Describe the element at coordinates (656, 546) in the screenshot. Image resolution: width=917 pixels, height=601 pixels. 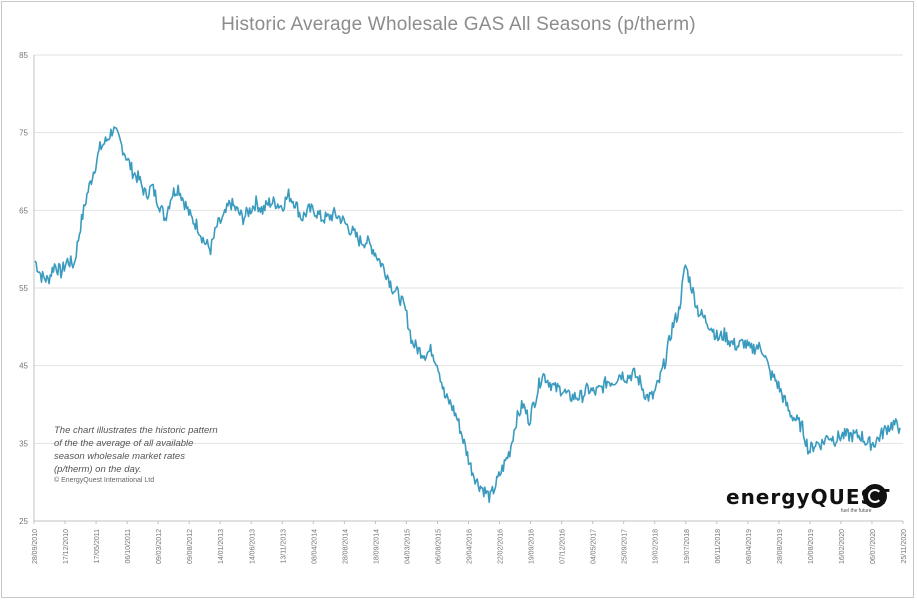
I see `x-tick-label: 19/02/2018` at that location.